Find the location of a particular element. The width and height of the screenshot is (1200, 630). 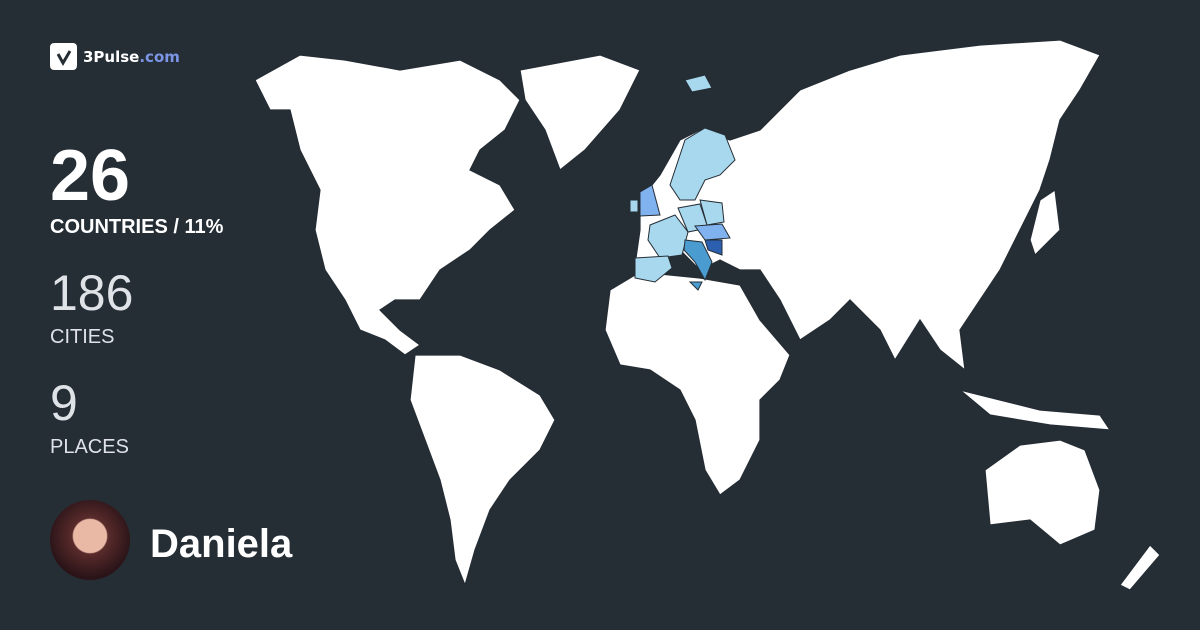

brand-domain: .com is located at coordinates (159, 56).